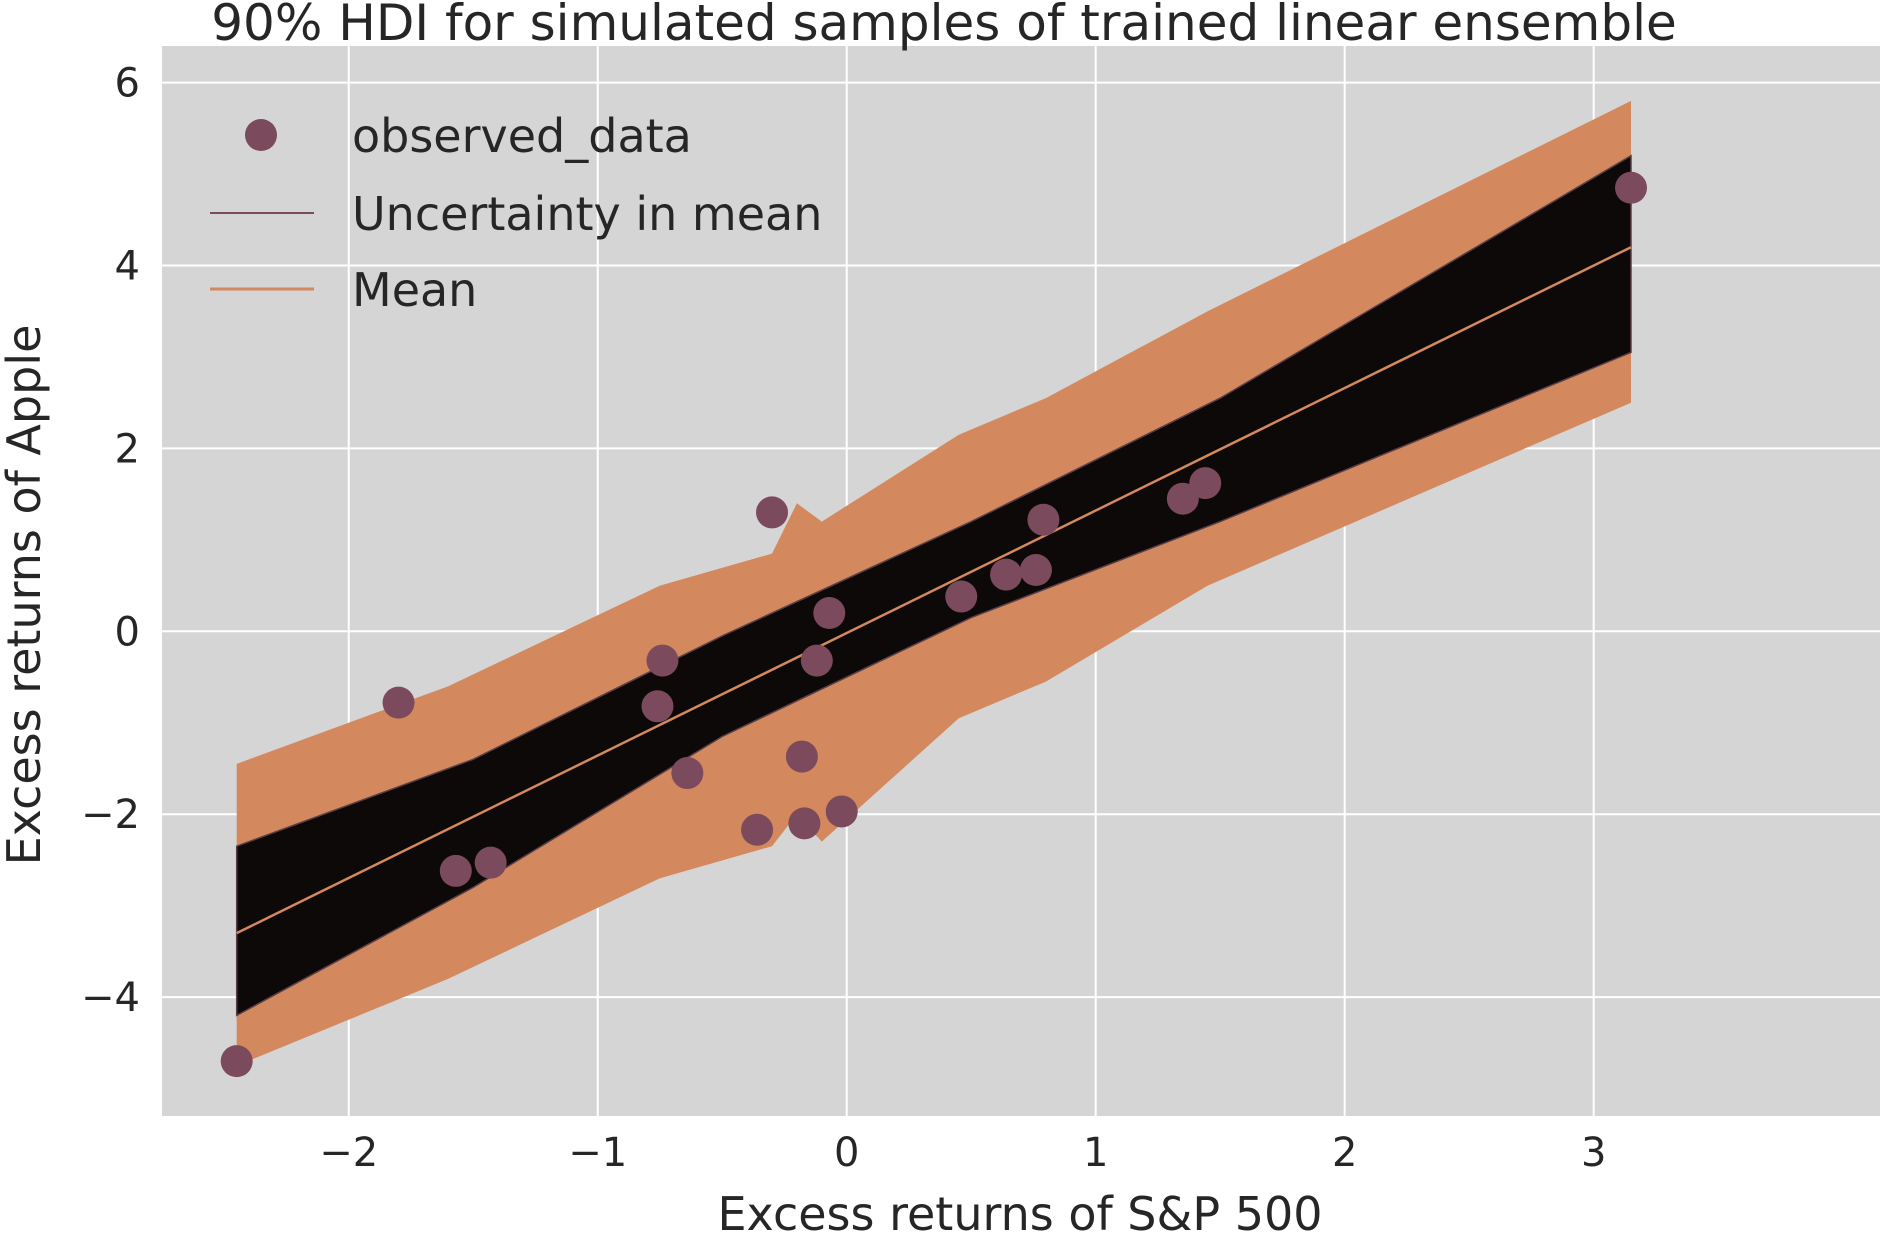  I want to click on x-tick-label: 0, so click(846, 1153).